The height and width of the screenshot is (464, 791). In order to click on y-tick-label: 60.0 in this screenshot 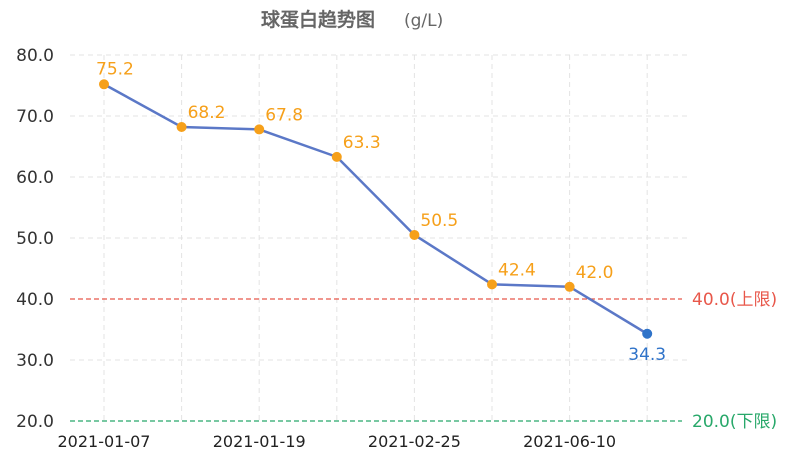, I will do `click(35, 178)`.